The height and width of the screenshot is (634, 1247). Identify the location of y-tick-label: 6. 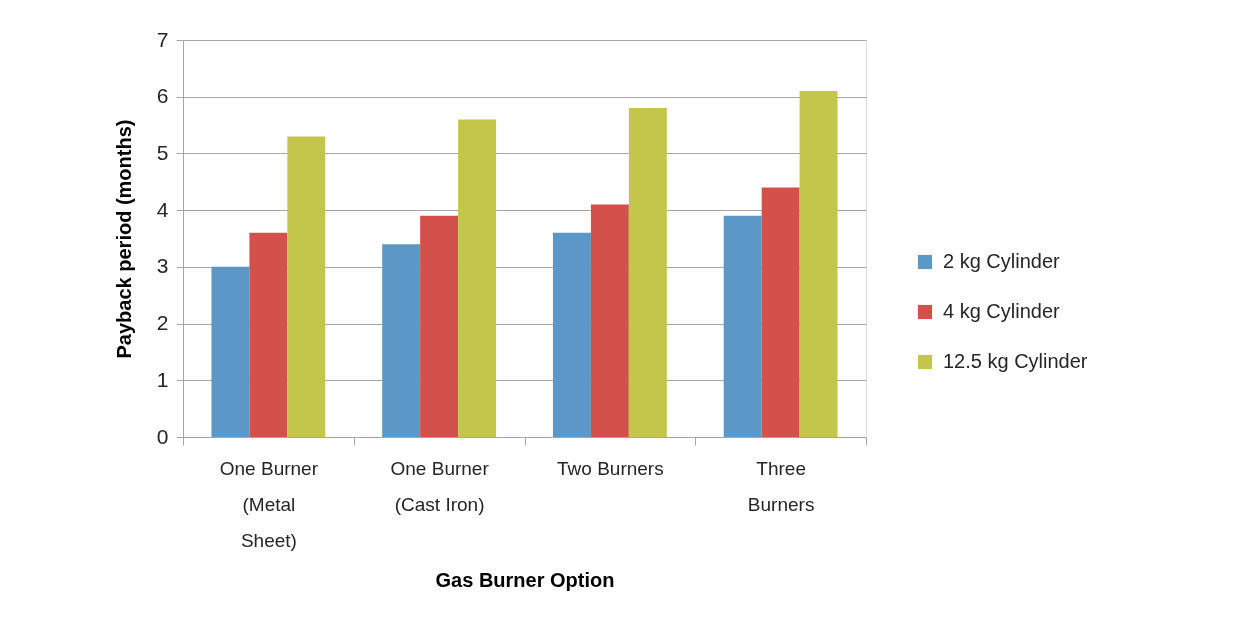
(162, 96).